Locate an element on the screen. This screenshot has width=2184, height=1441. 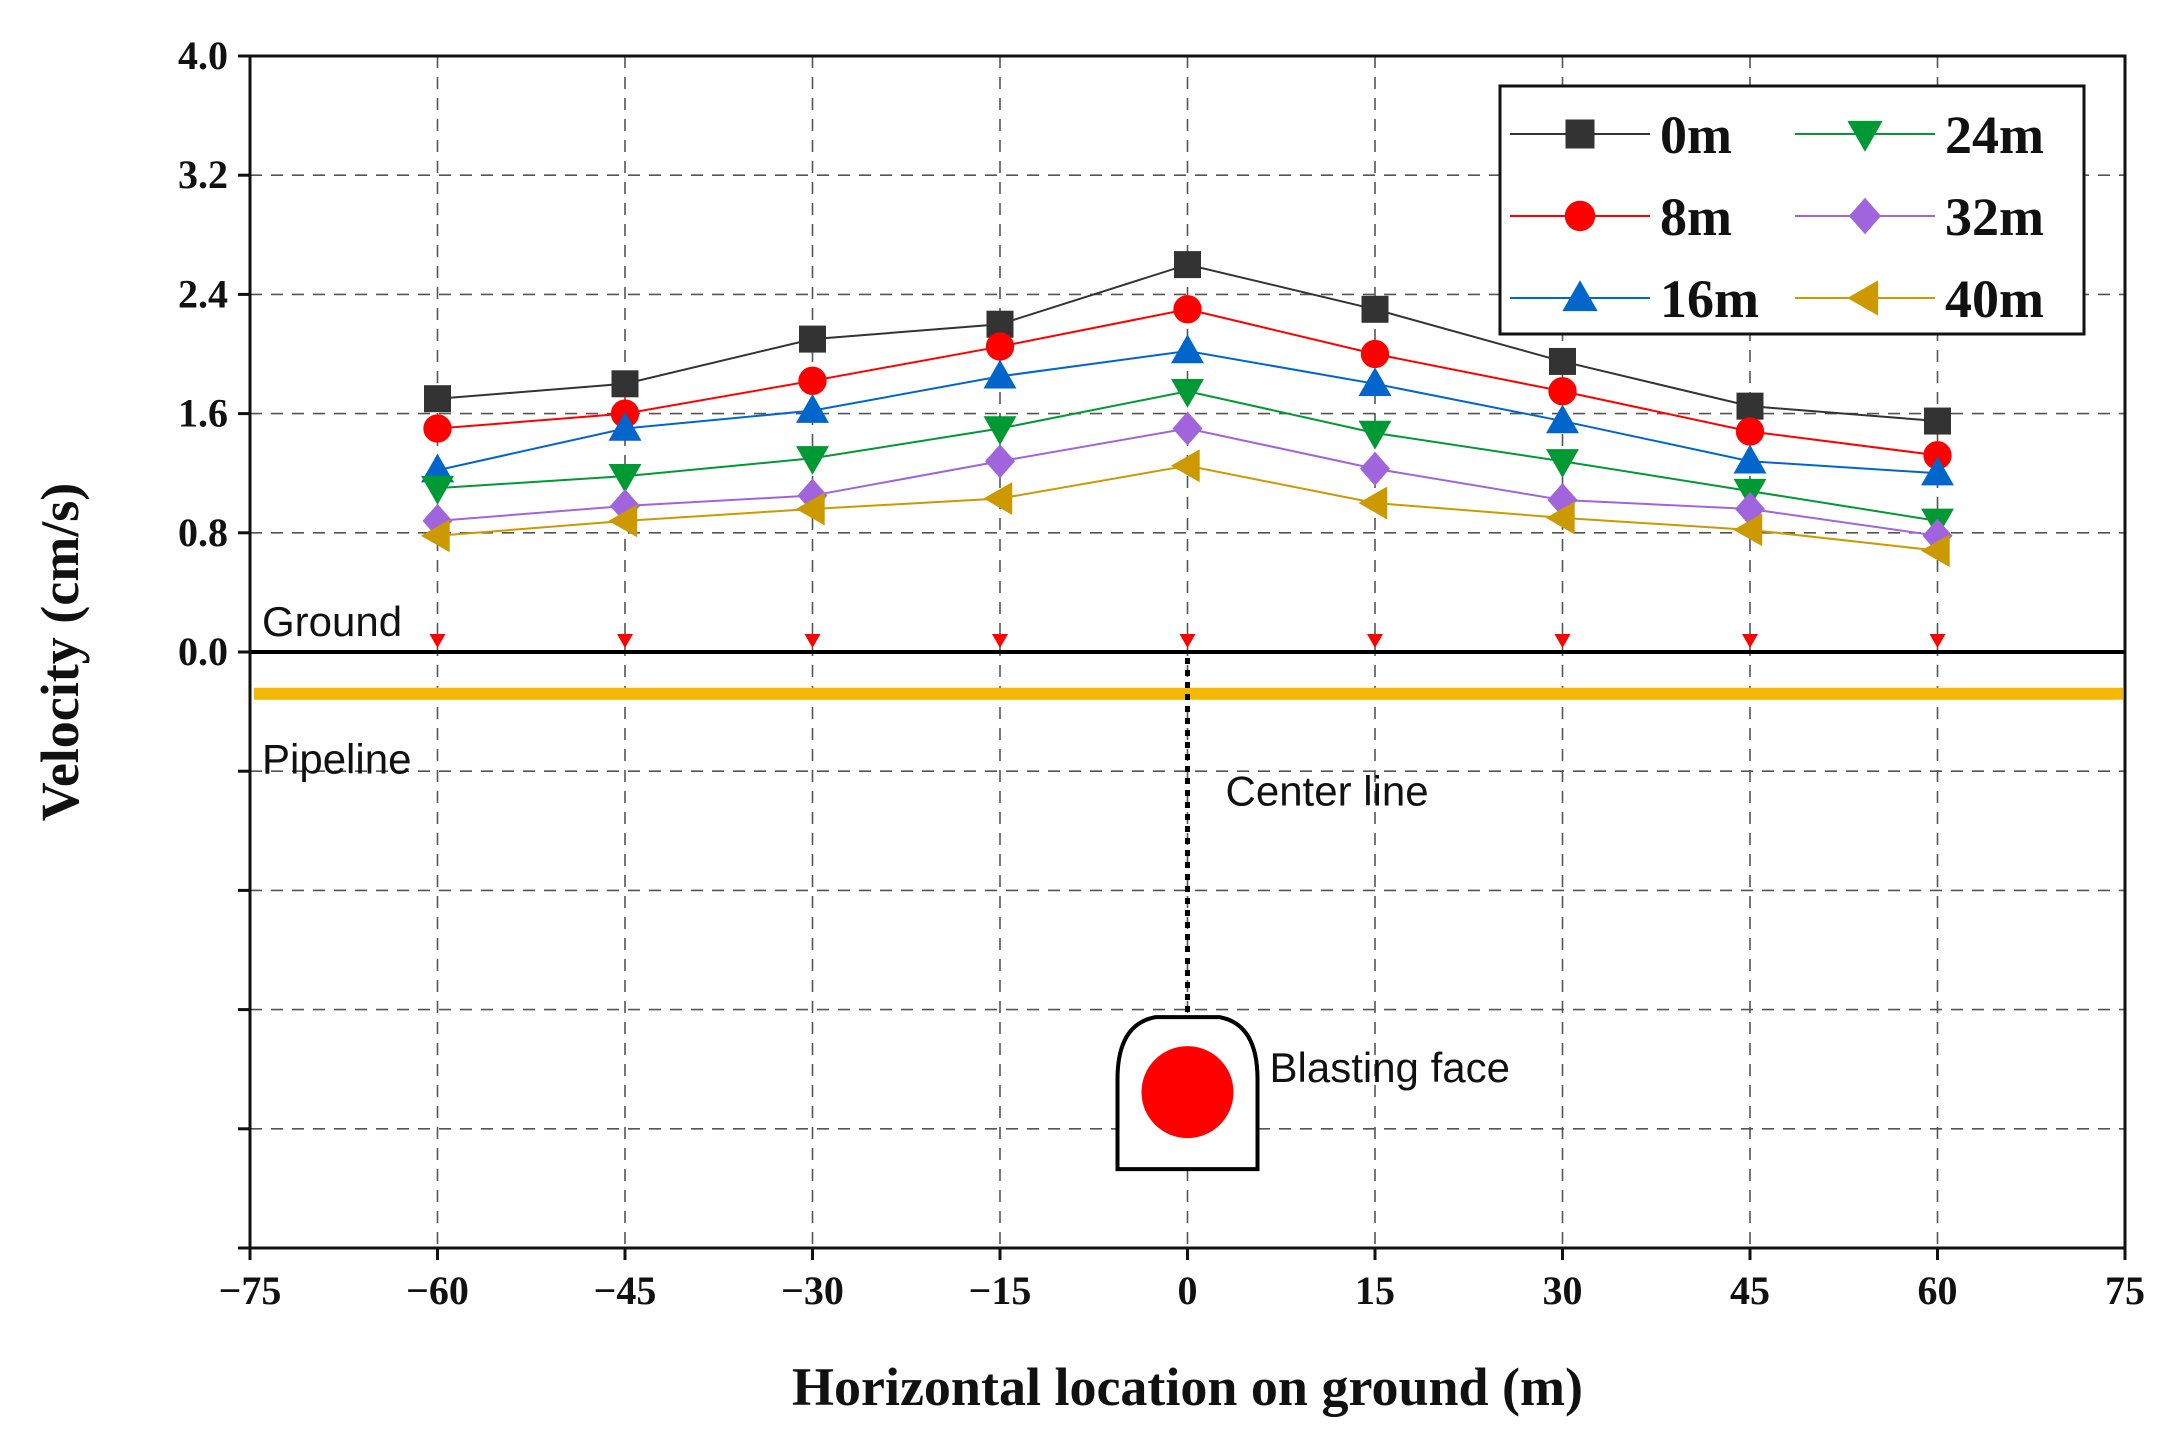
series-8m is located at coordinates (1187, 382).